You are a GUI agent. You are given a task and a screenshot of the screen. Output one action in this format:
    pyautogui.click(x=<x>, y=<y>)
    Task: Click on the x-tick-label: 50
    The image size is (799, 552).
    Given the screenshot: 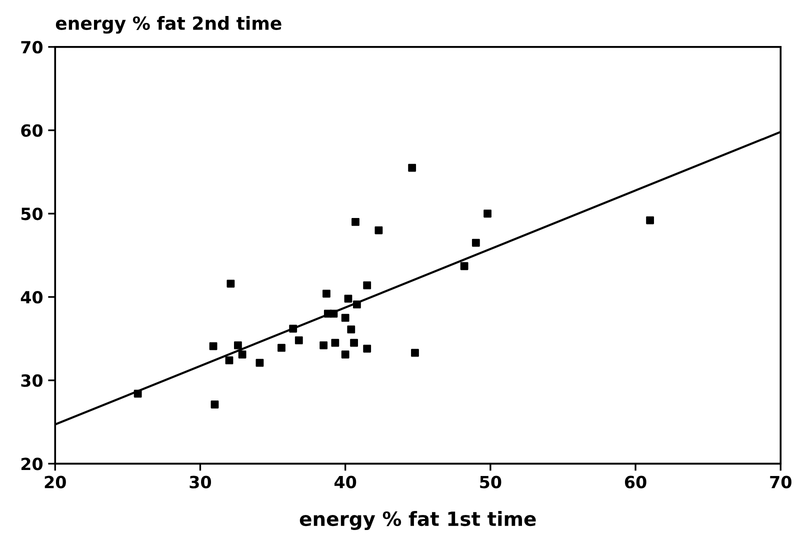 What is the action you would take?
    pyautogui.click(x=491, y=482)
    